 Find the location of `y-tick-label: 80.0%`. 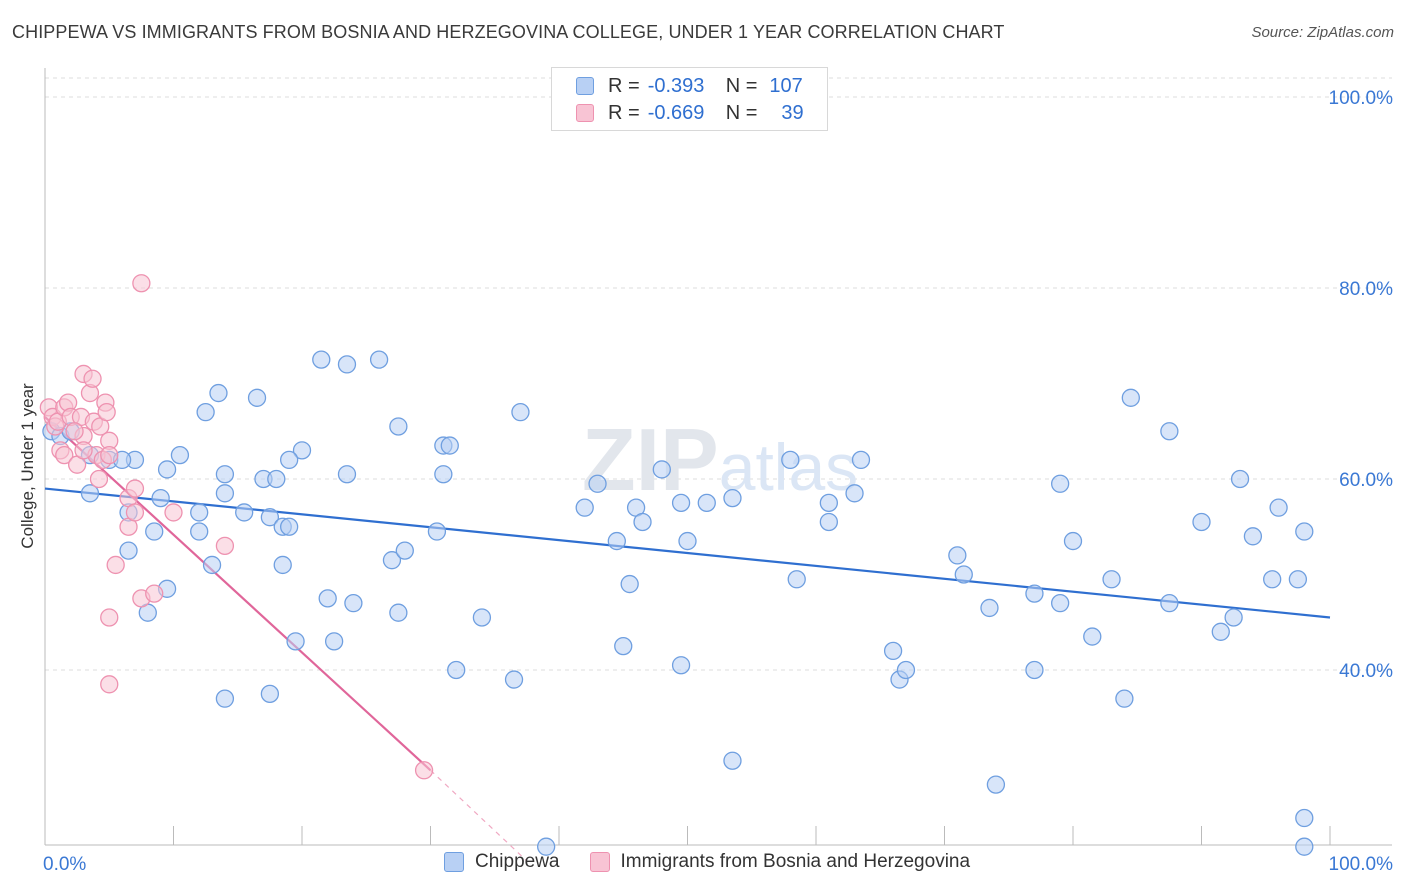

y-tick-label: 80.0% is located at coordinates (1366, 289).